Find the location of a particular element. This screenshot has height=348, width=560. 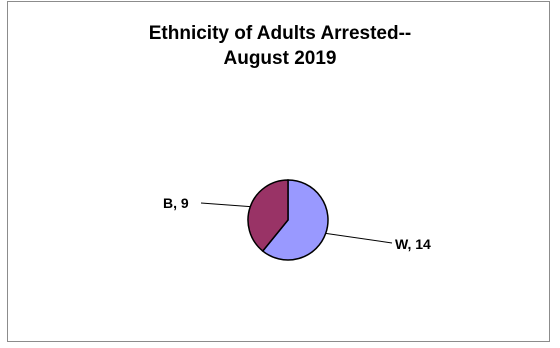

pie-slice-b is located at coordinates (268, 216).